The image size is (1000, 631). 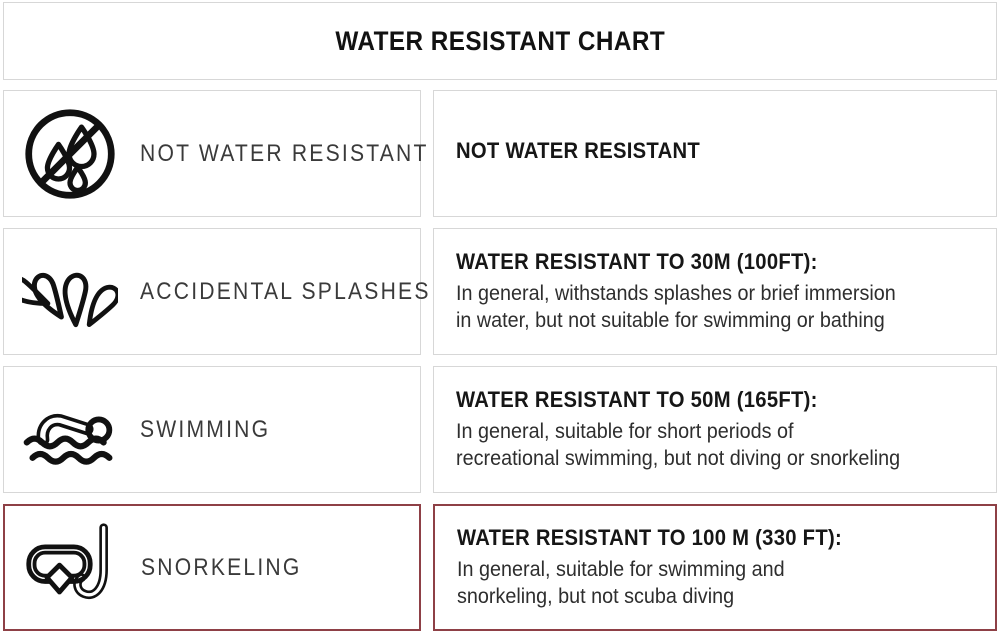 What do you see at coordinates (637, 399) in the screenshot?
I see `resistance-heading: WATER RESISTANT TO 50M (165FT):` at bounding box center [637, 399].